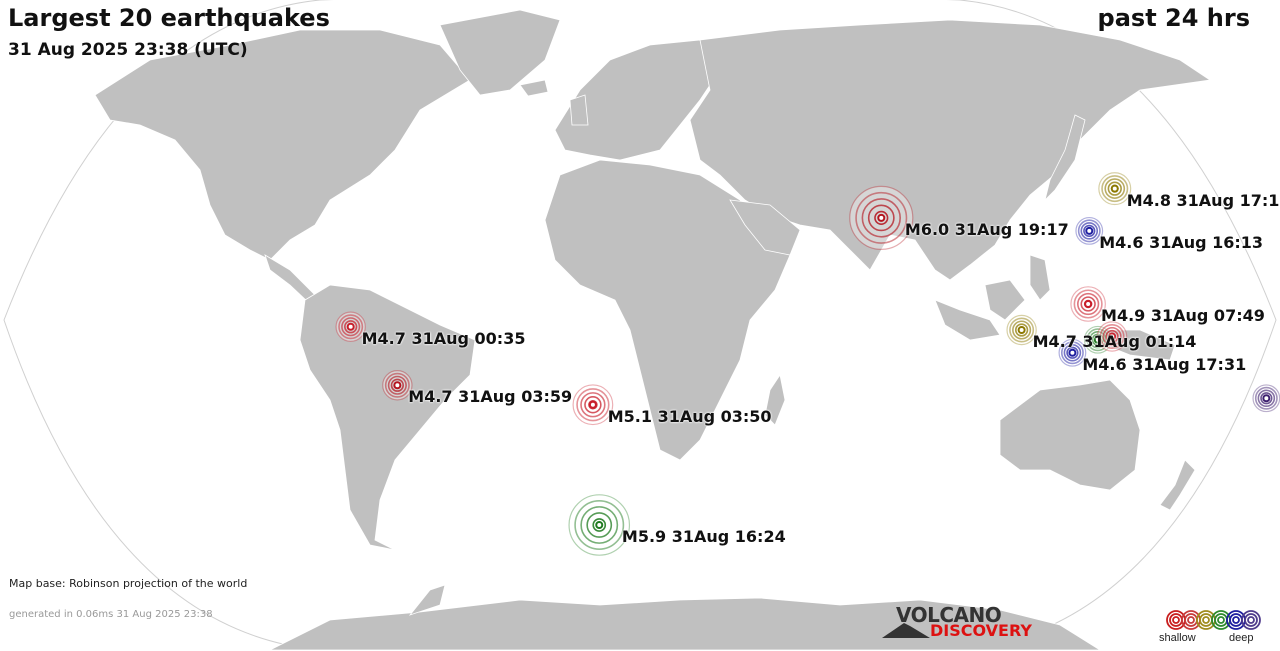 This screenshot has width=1280, height=651. What do you see at coordinates (1065, 158) in the screenshot?
I see `land-japan` at bounding box center [1065, 158].